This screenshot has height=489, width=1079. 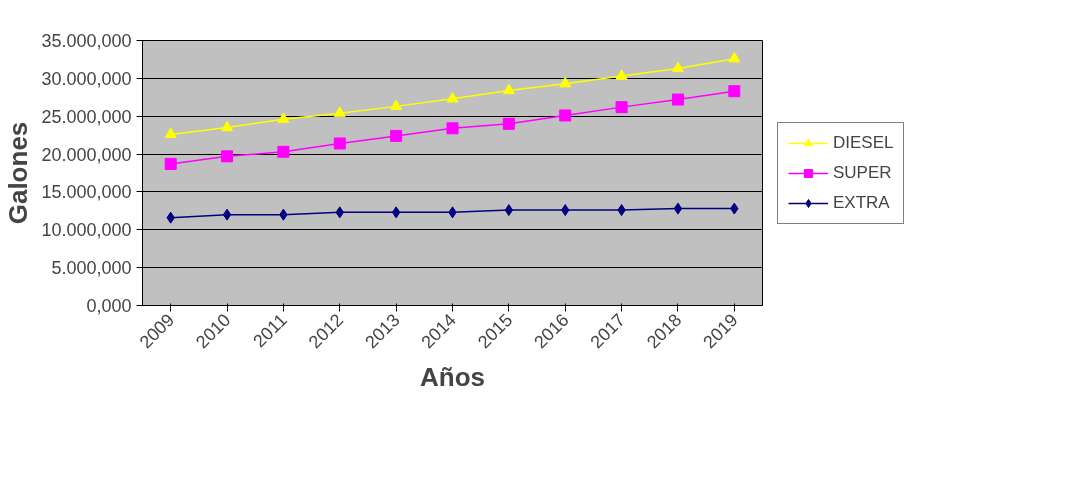 What do you see at coordinates (18, 173) in the screenshot?
I see `y-axis-title: Galones` at bounding box center [18, 173].